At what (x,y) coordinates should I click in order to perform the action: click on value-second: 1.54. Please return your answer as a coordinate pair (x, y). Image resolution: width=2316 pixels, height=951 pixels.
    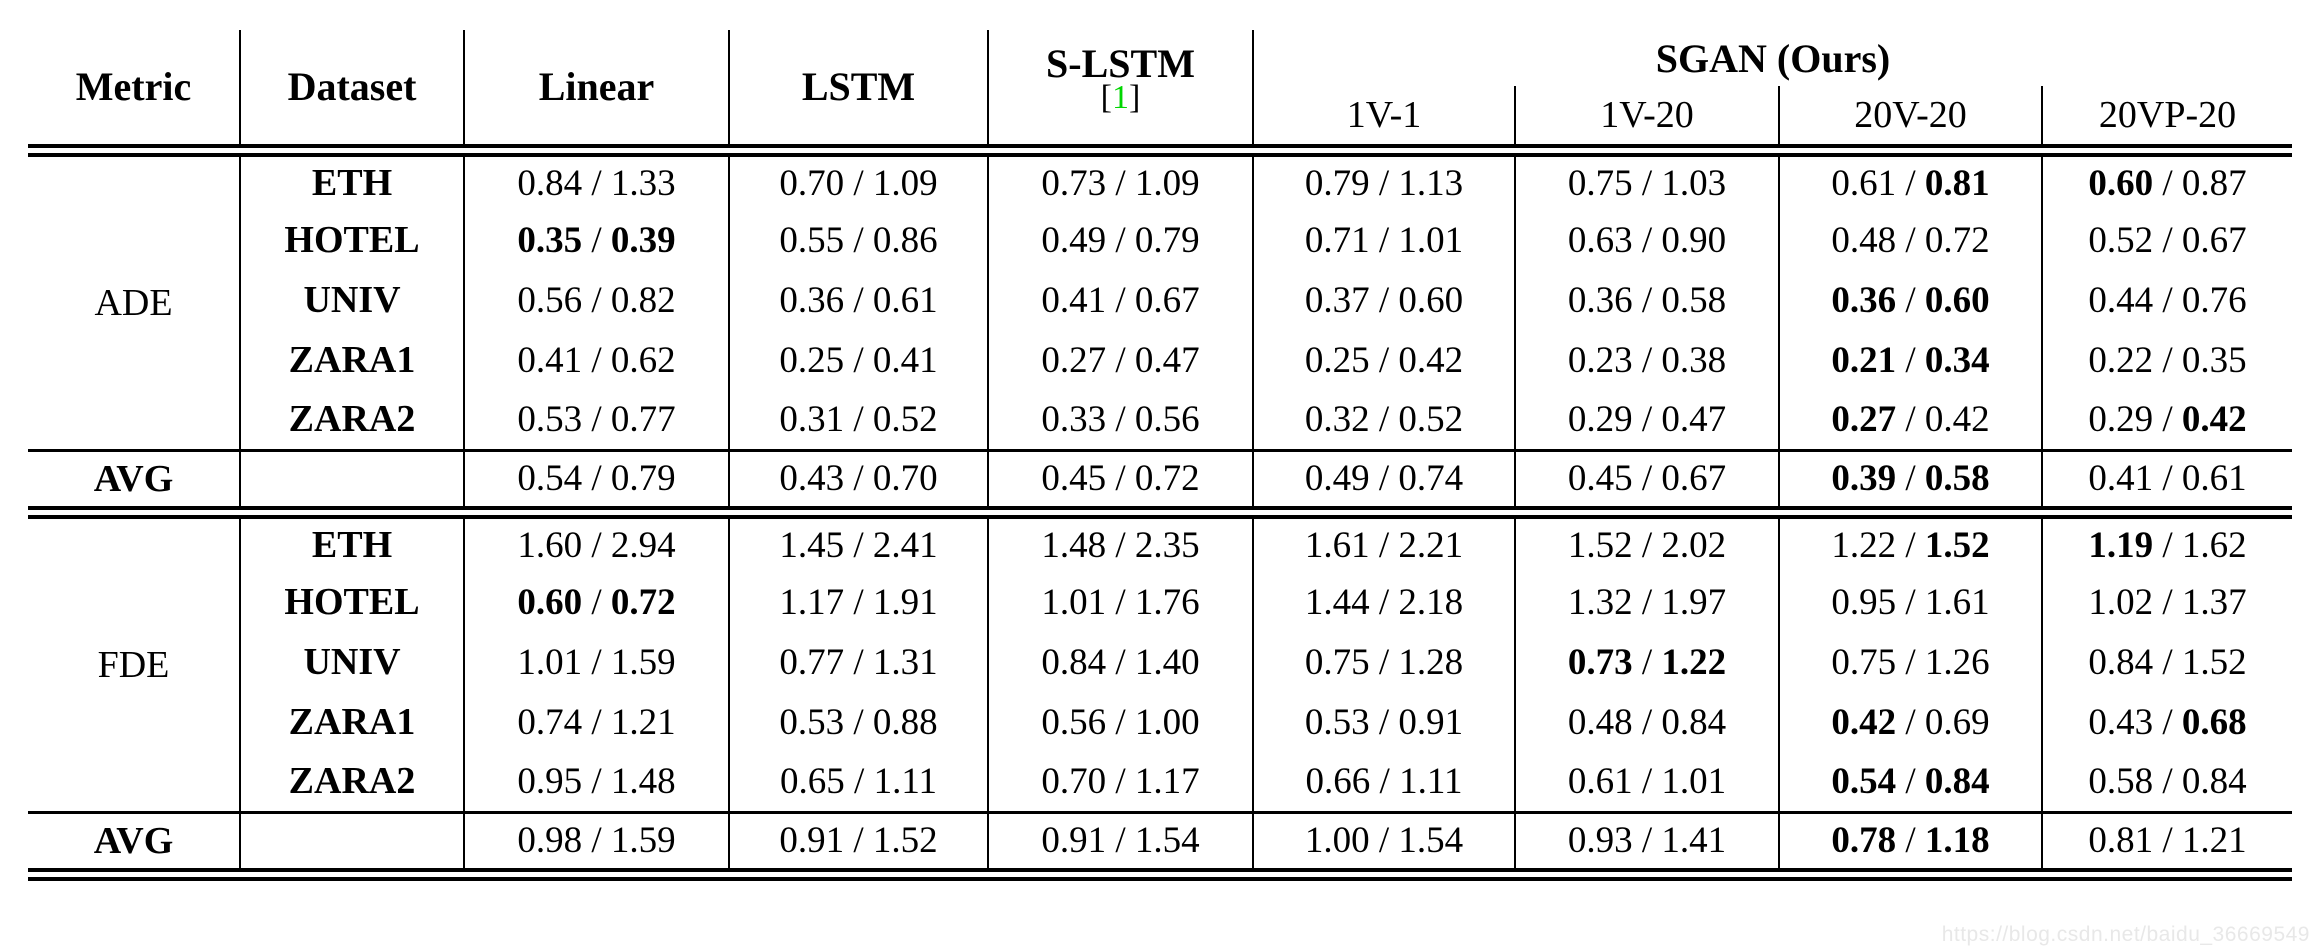
    Looking at the image, I should click on (1167, 840).